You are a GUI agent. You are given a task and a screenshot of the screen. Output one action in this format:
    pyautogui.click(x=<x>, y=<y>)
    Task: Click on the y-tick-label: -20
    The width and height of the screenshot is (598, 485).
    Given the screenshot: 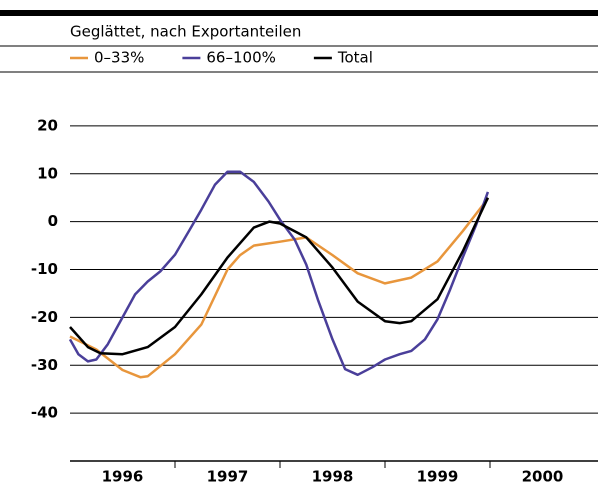 What is the action you would take?
    pyautogui.click(x=44, y=317)
    